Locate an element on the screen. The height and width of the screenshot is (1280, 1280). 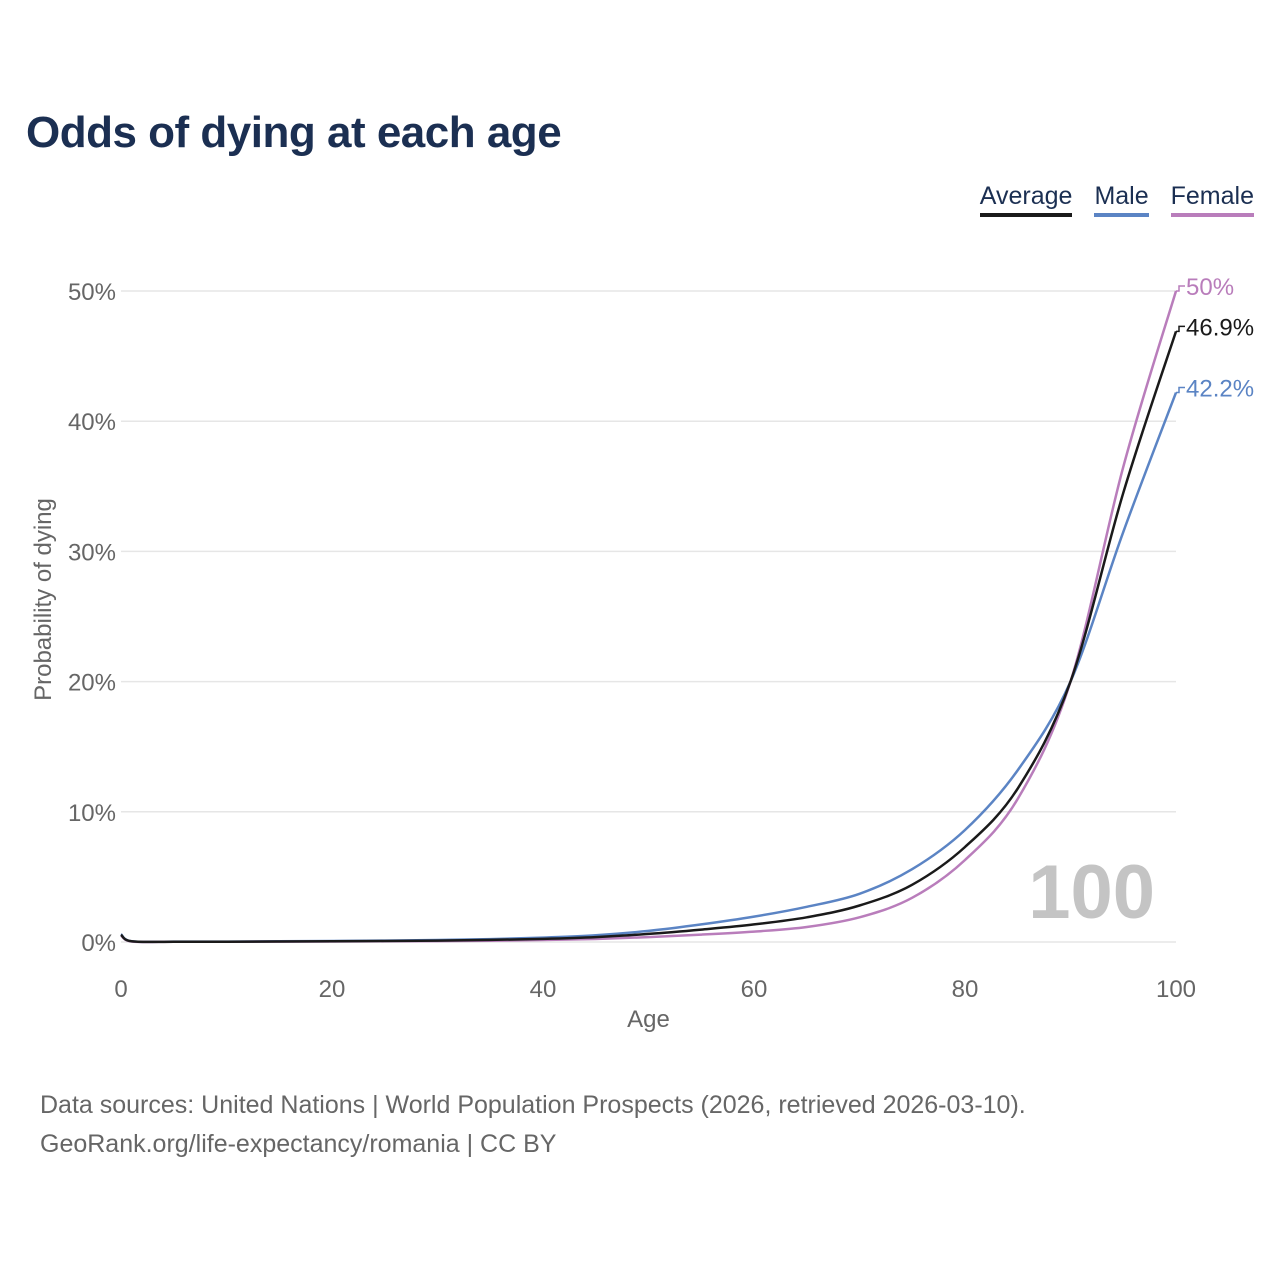
x-tick-label: 0 is located at coordinates (120, 989).